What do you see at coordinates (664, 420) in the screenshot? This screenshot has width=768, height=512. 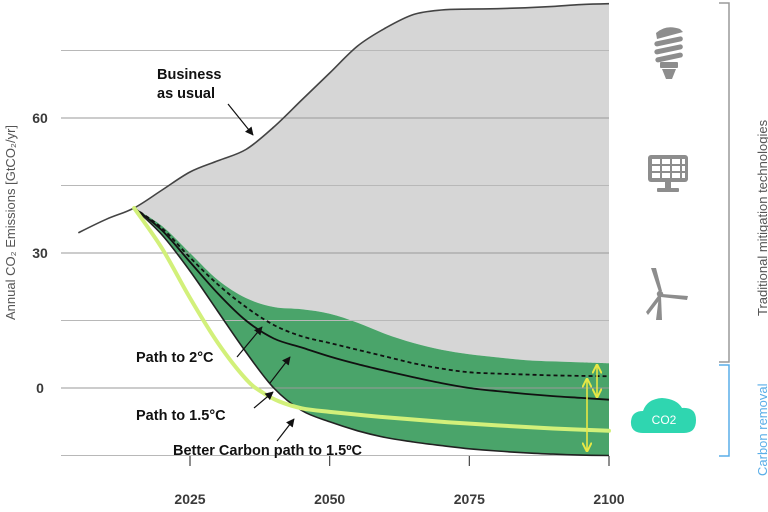 I see `cloud-badge-label: CO2` at bounding box center [664, 420].